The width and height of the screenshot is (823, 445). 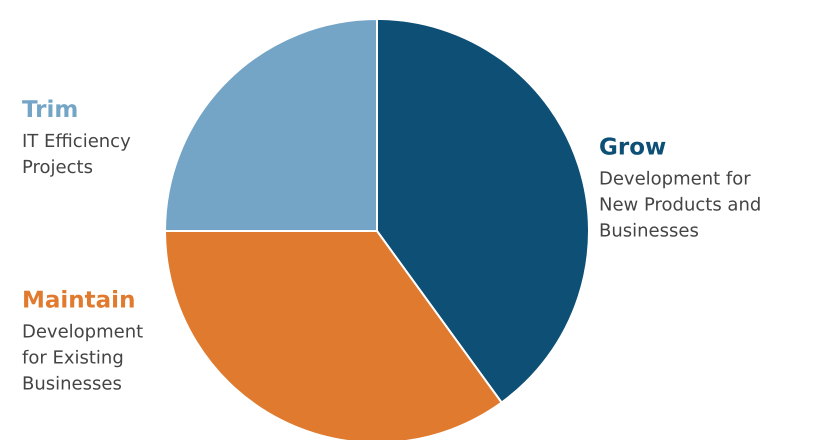 I want to click on slice-label: Trim, so click(x=50, y=110).